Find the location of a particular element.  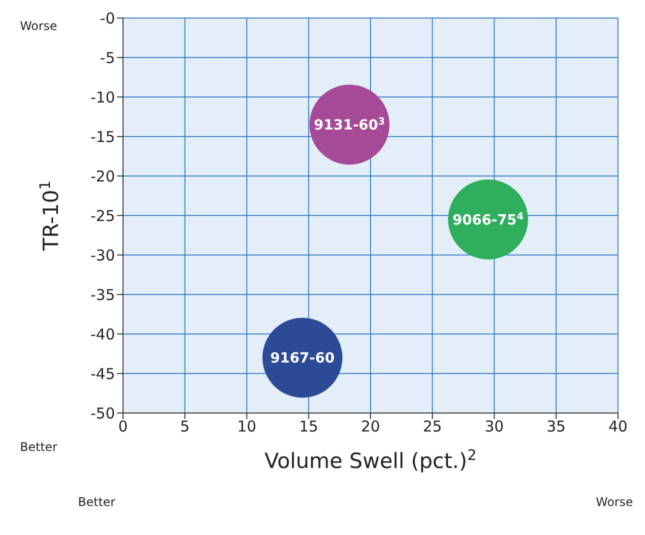

y-tick-label: -45 is located at coordinates (102, 373).